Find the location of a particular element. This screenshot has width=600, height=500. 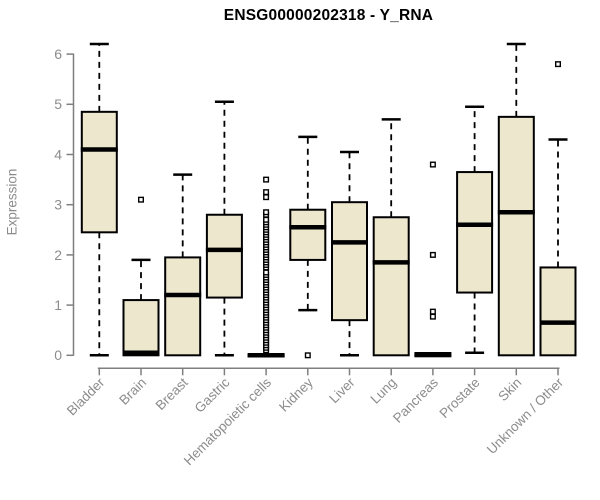

boxplot-liver is located at coordinates (349, 253).